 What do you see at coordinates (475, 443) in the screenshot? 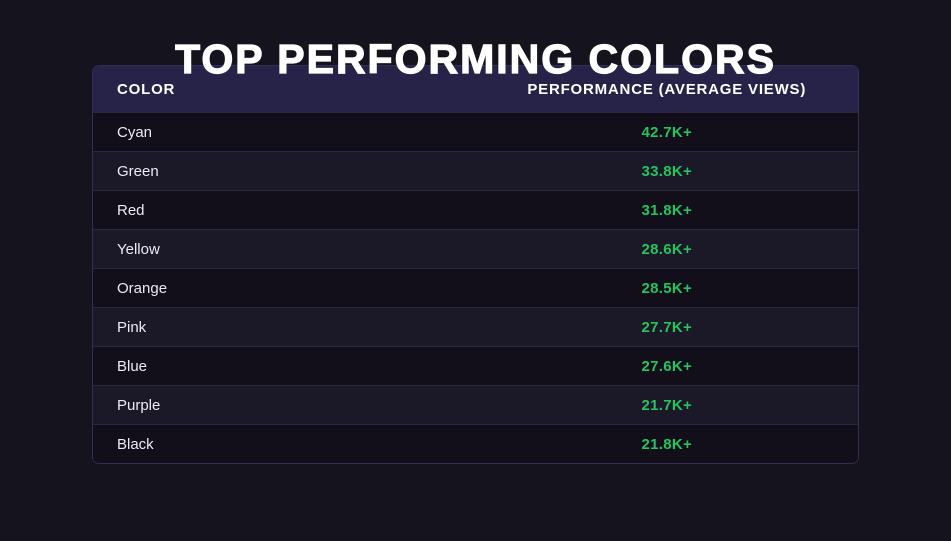
I see `table-row: Black 21.8K+` at bounding box center [475, 443].